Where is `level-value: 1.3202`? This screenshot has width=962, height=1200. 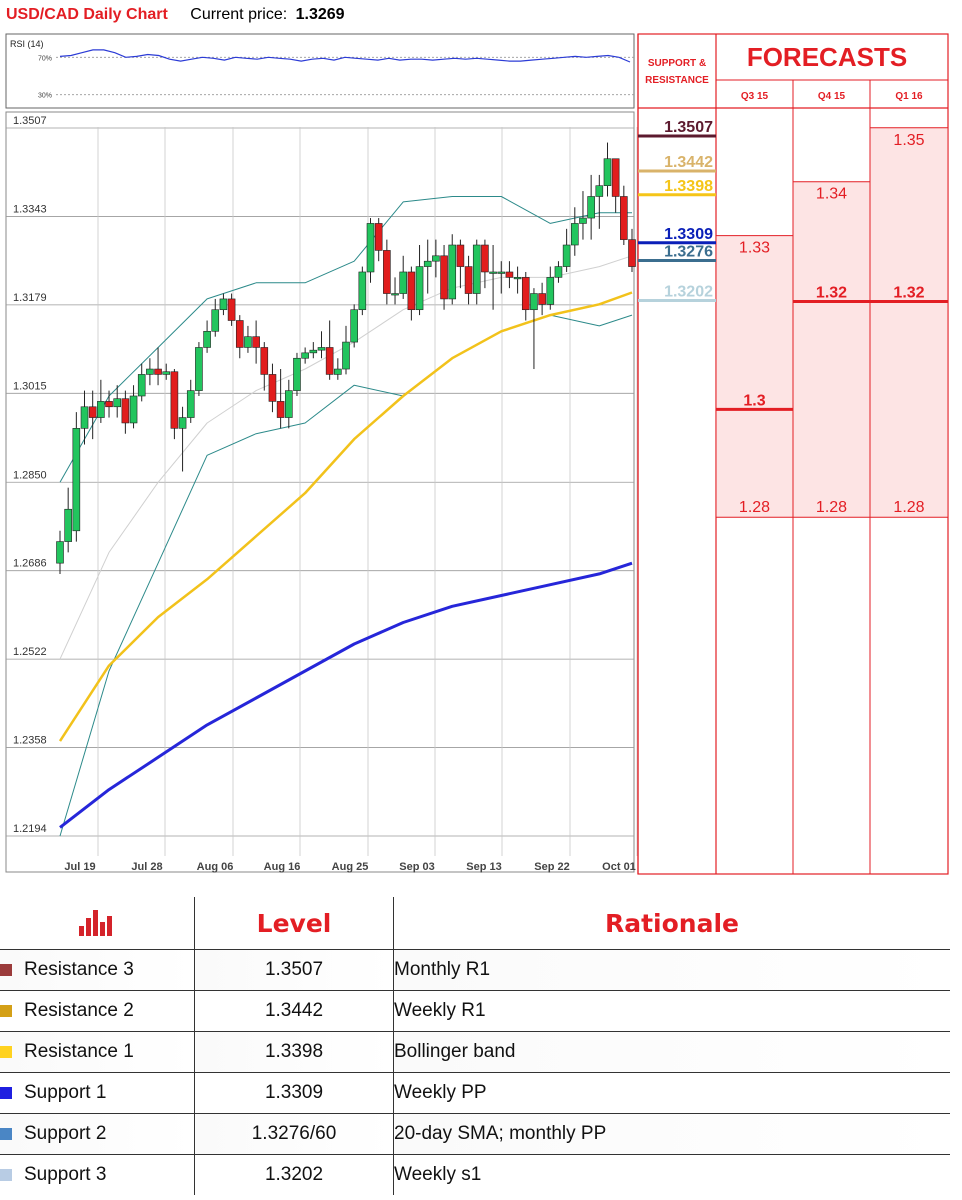
level-value: 1.3202 is located at coordinates (294, 1174).